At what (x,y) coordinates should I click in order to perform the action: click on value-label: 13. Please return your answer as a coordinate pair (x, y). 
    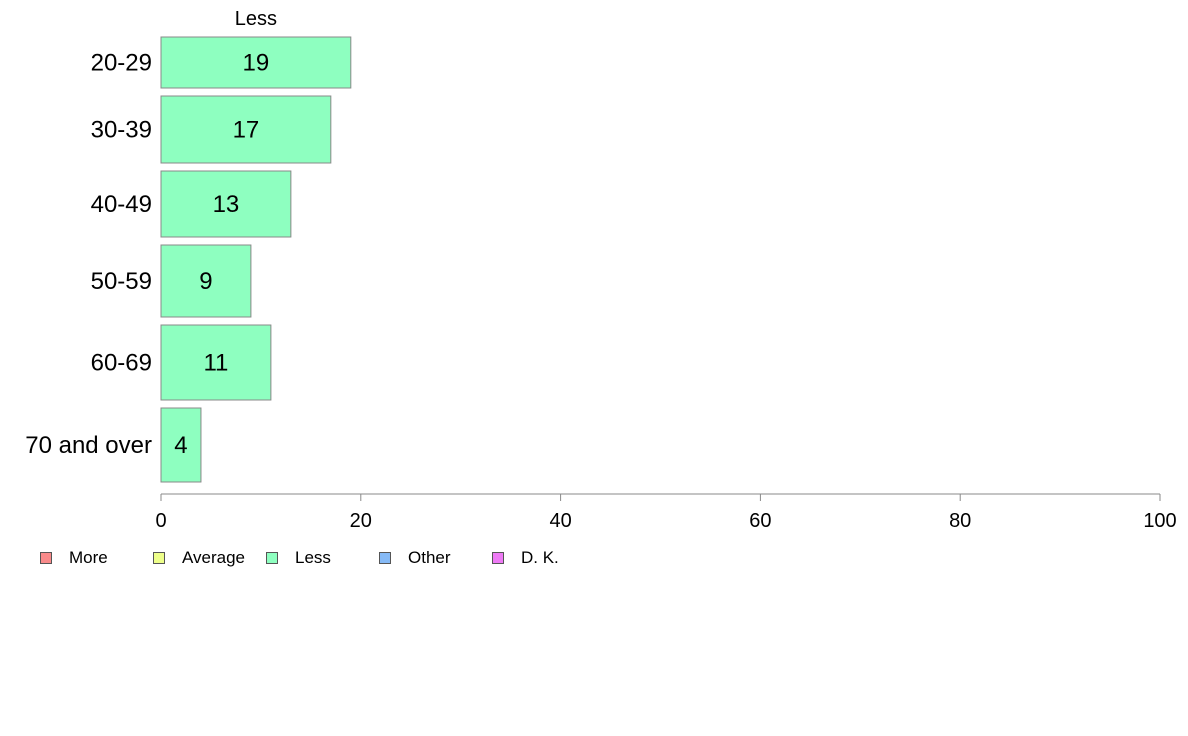
    Looking at the image, I should click on (226, 204).